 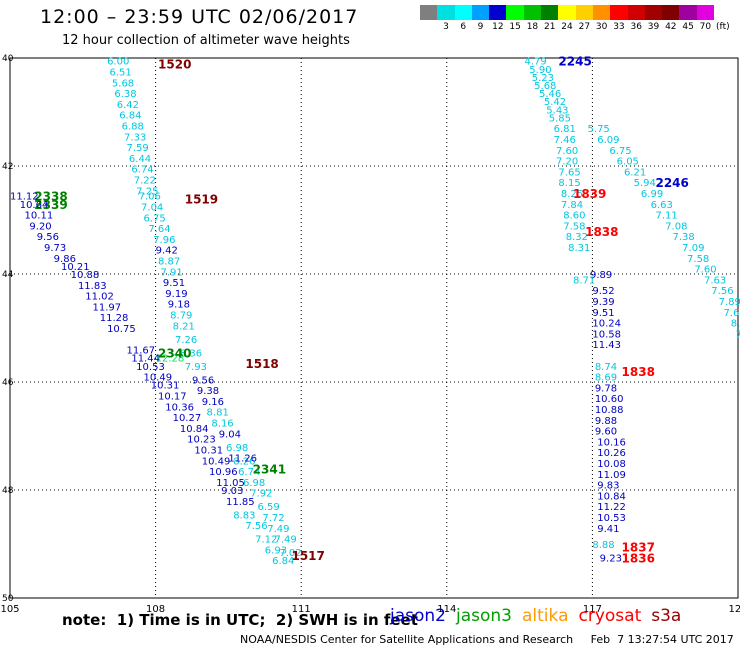 What do you see at coordinates (574, 216) in the screenshot?
I see `wave-height-value: 8.60` at bounding box center [574, 216].